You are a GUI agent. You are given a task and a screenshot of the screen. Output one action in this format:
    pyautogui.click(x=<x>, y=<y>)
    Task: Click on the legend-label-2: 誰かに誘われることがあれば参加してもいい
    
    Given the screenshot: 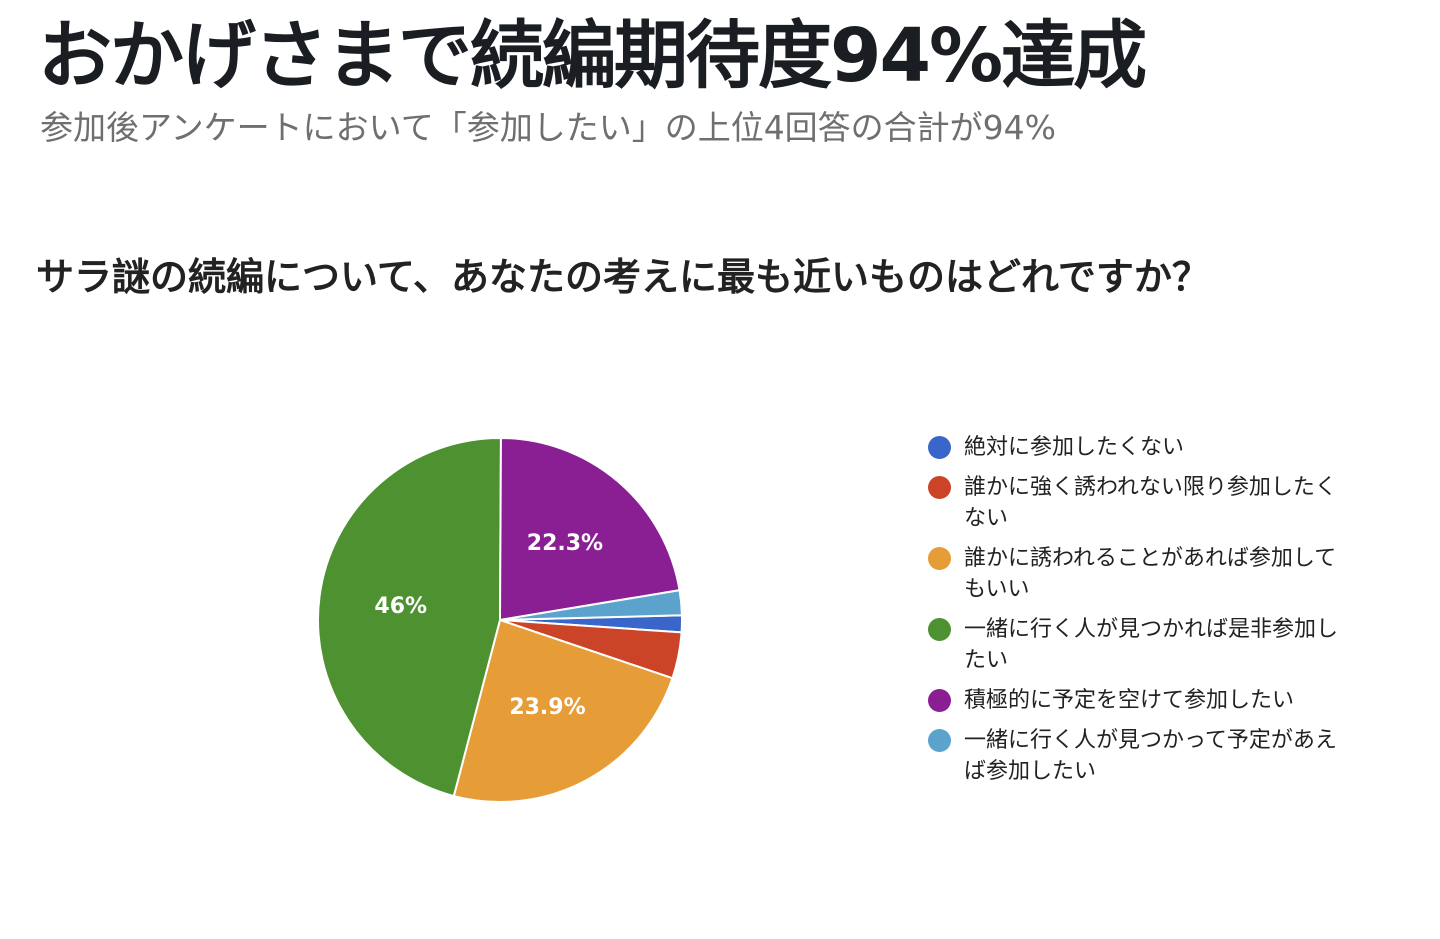 What is the action you would take?
    pyautogui.click(x=1150, y=574)
    